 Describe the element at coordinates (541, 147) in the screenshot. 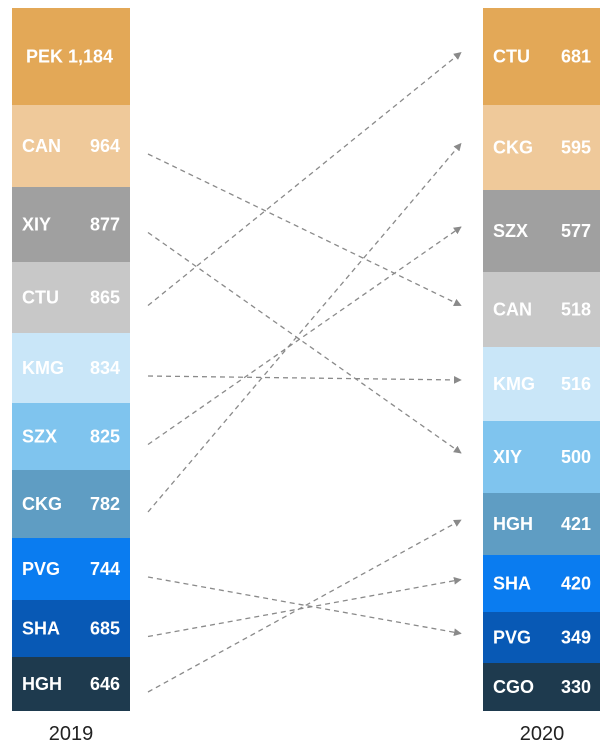

I see `segment-2020-ckg` at that location.